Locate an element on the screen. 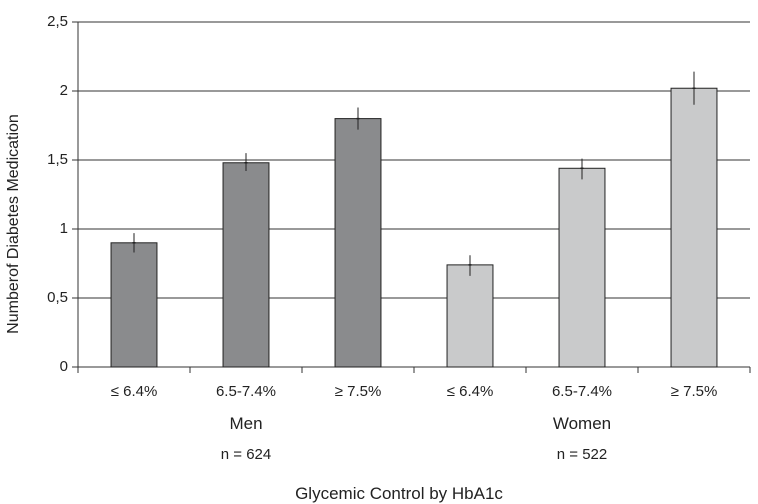  y-axis-title: Numberof Diabetes Medication is located at coordinates (13, 224).